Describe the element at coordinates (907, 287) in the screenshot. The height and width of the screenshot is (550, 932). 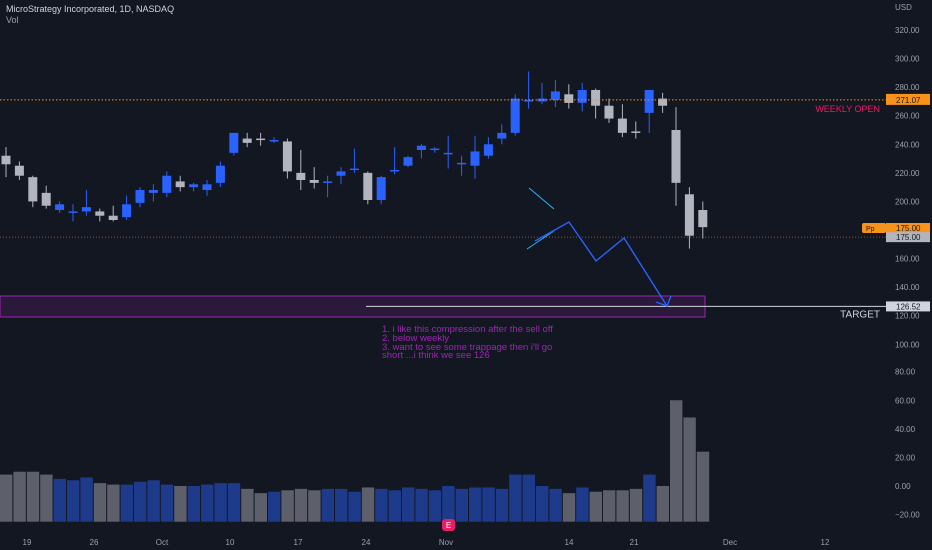
I see `price-tick-label: 140.00` at that location.